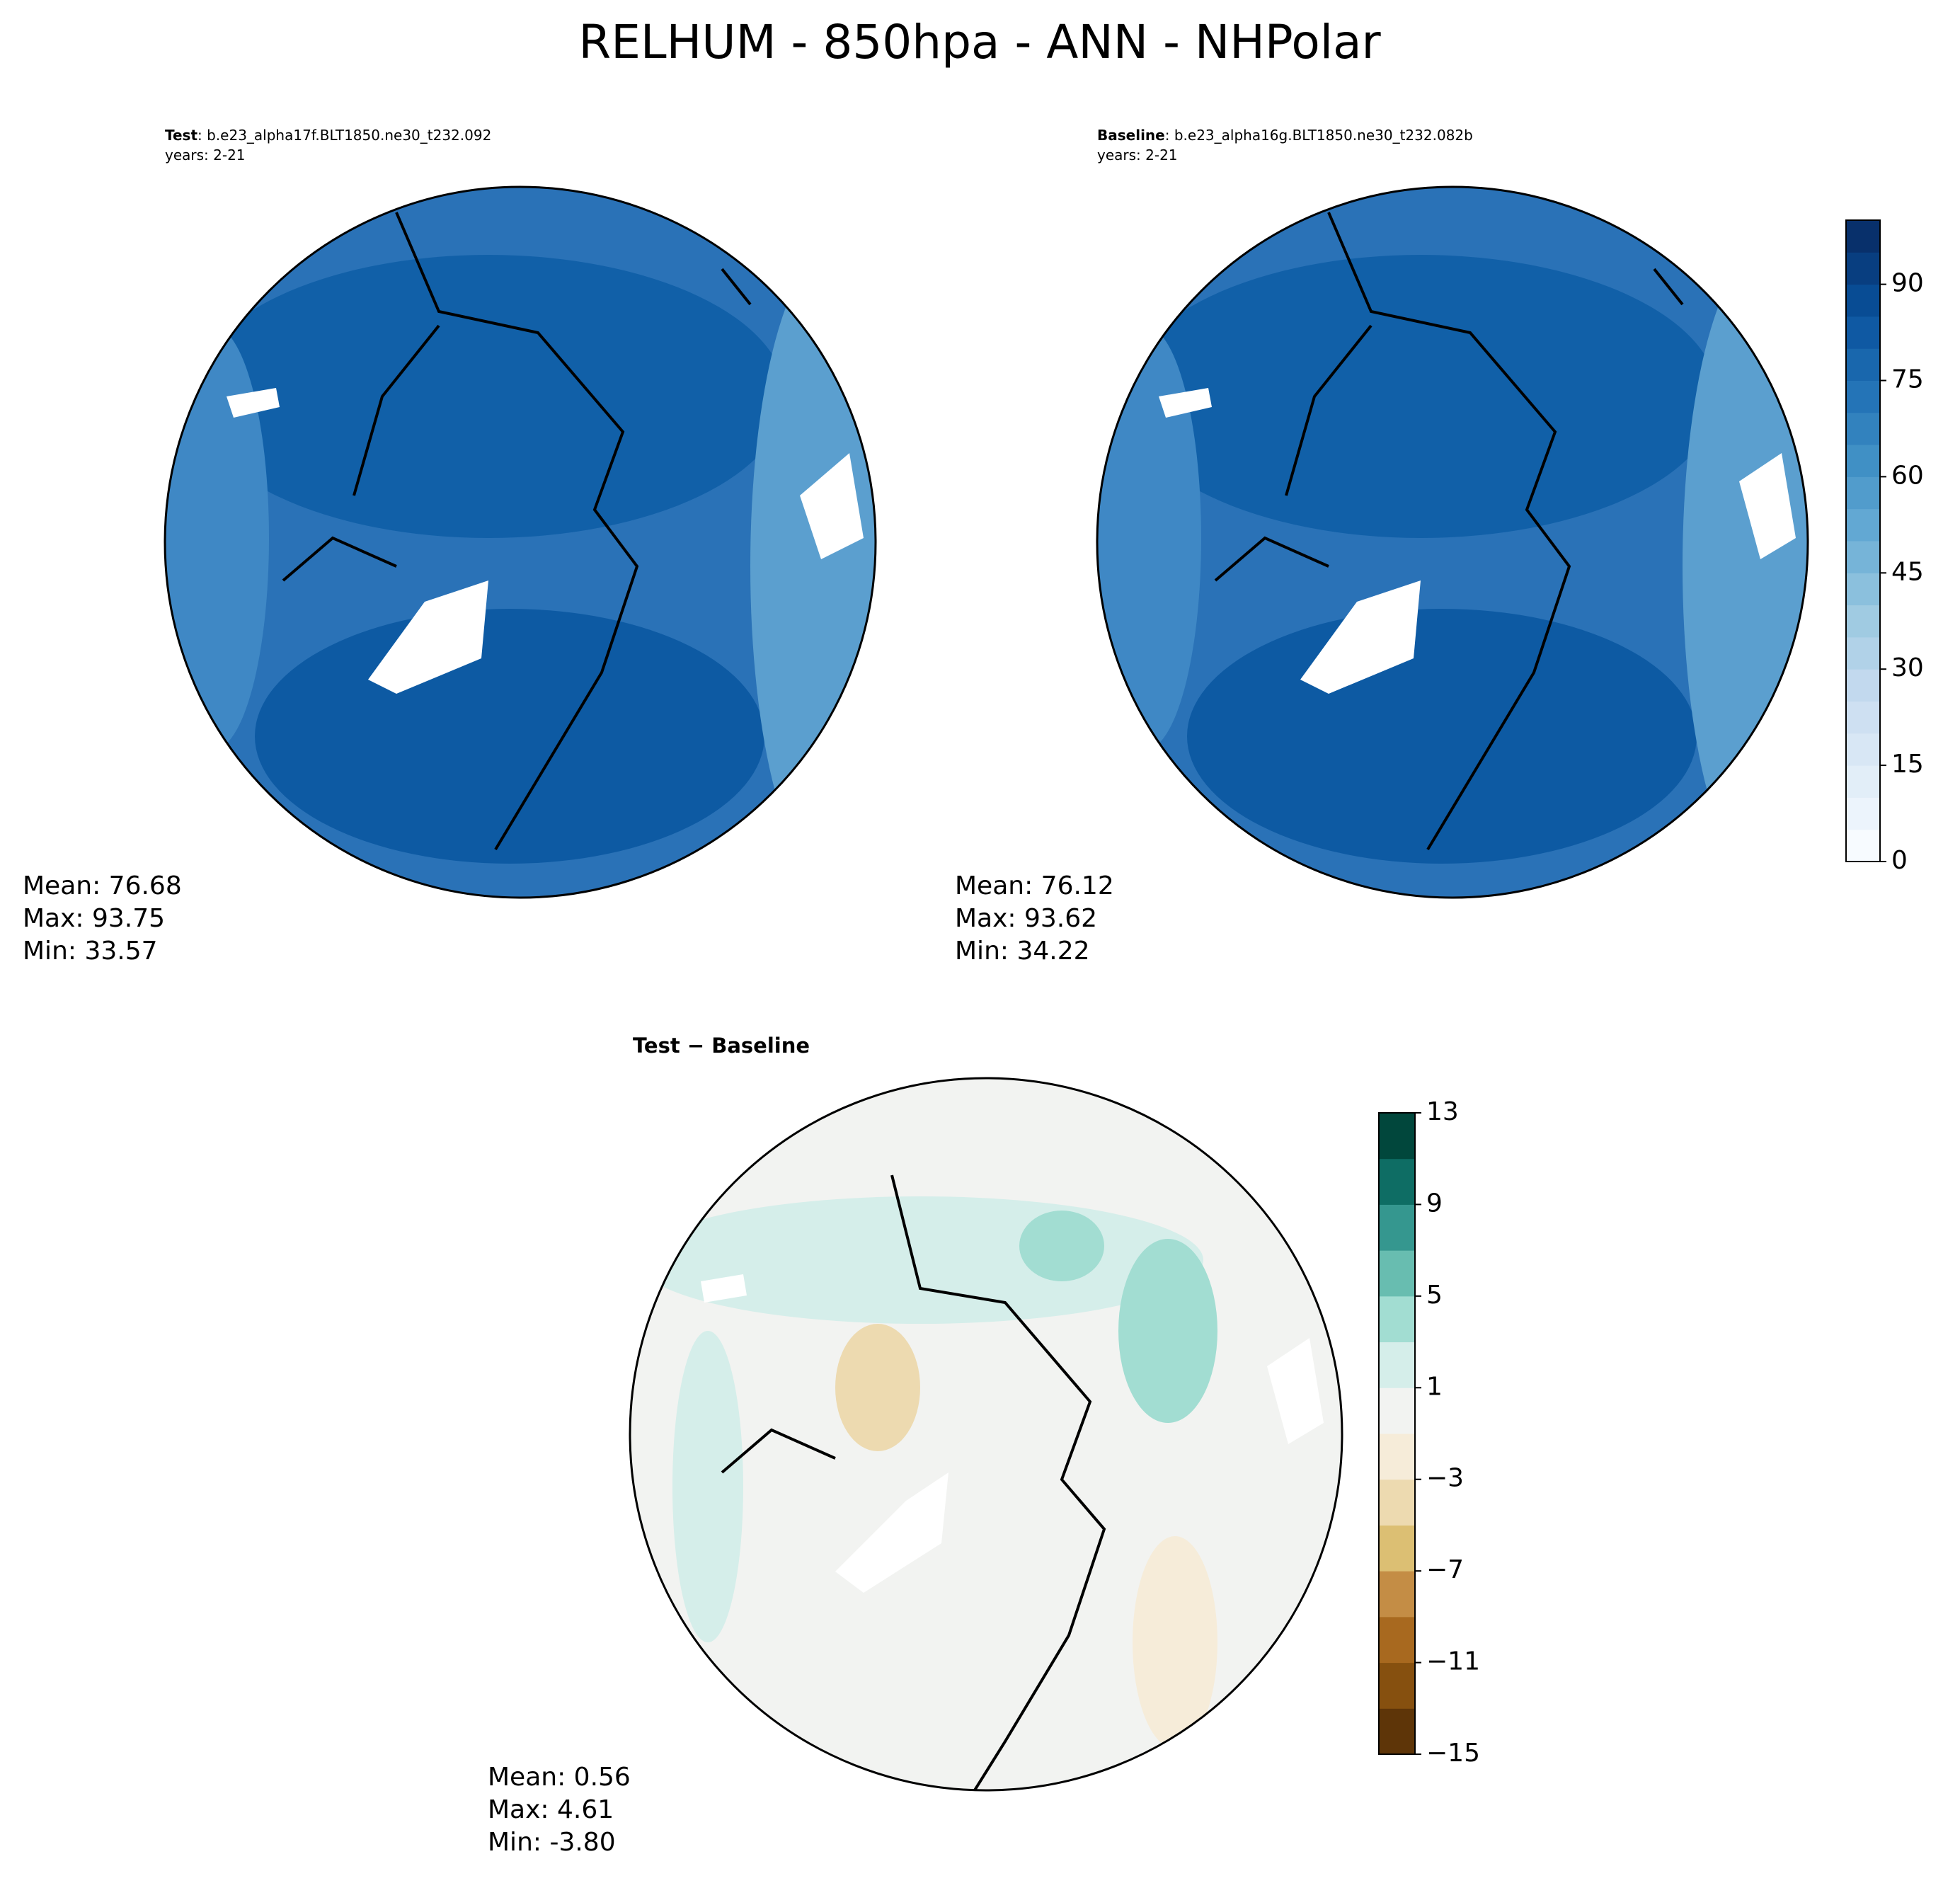 The height and width of the screenshot is (1888, 1960). Describe the element at coordinates (1907, 572) in the screenshot. I see `colorbar-tick-label: 45` at that location.